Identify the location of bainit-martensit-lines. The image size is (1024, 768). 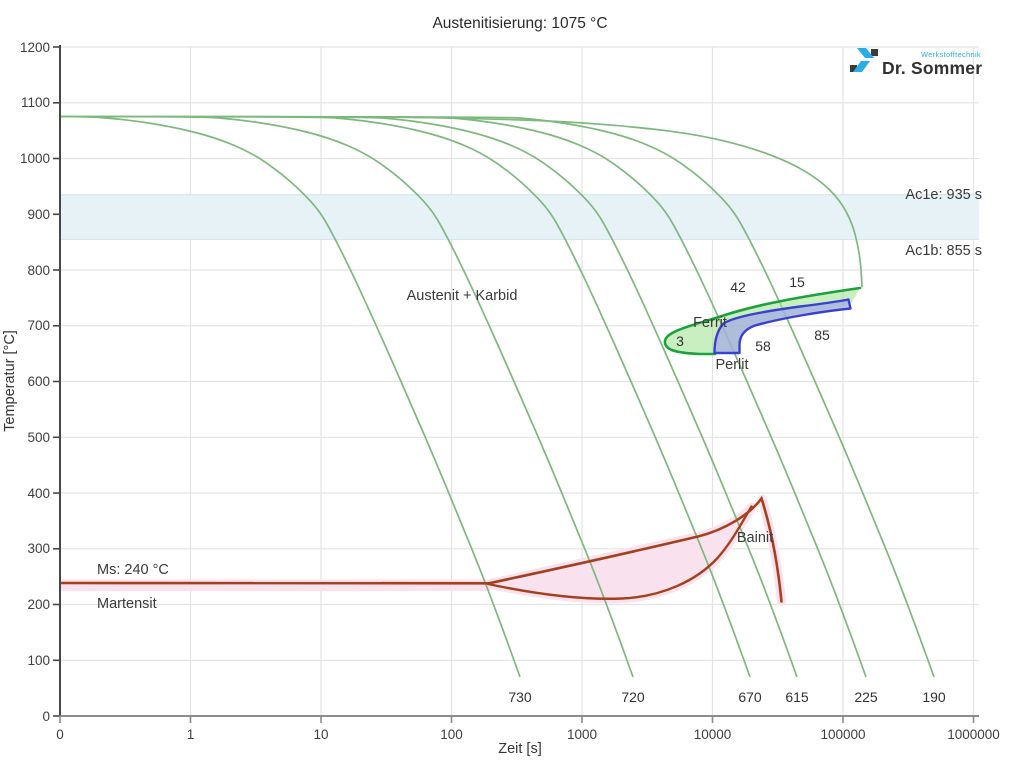
(421, 549).